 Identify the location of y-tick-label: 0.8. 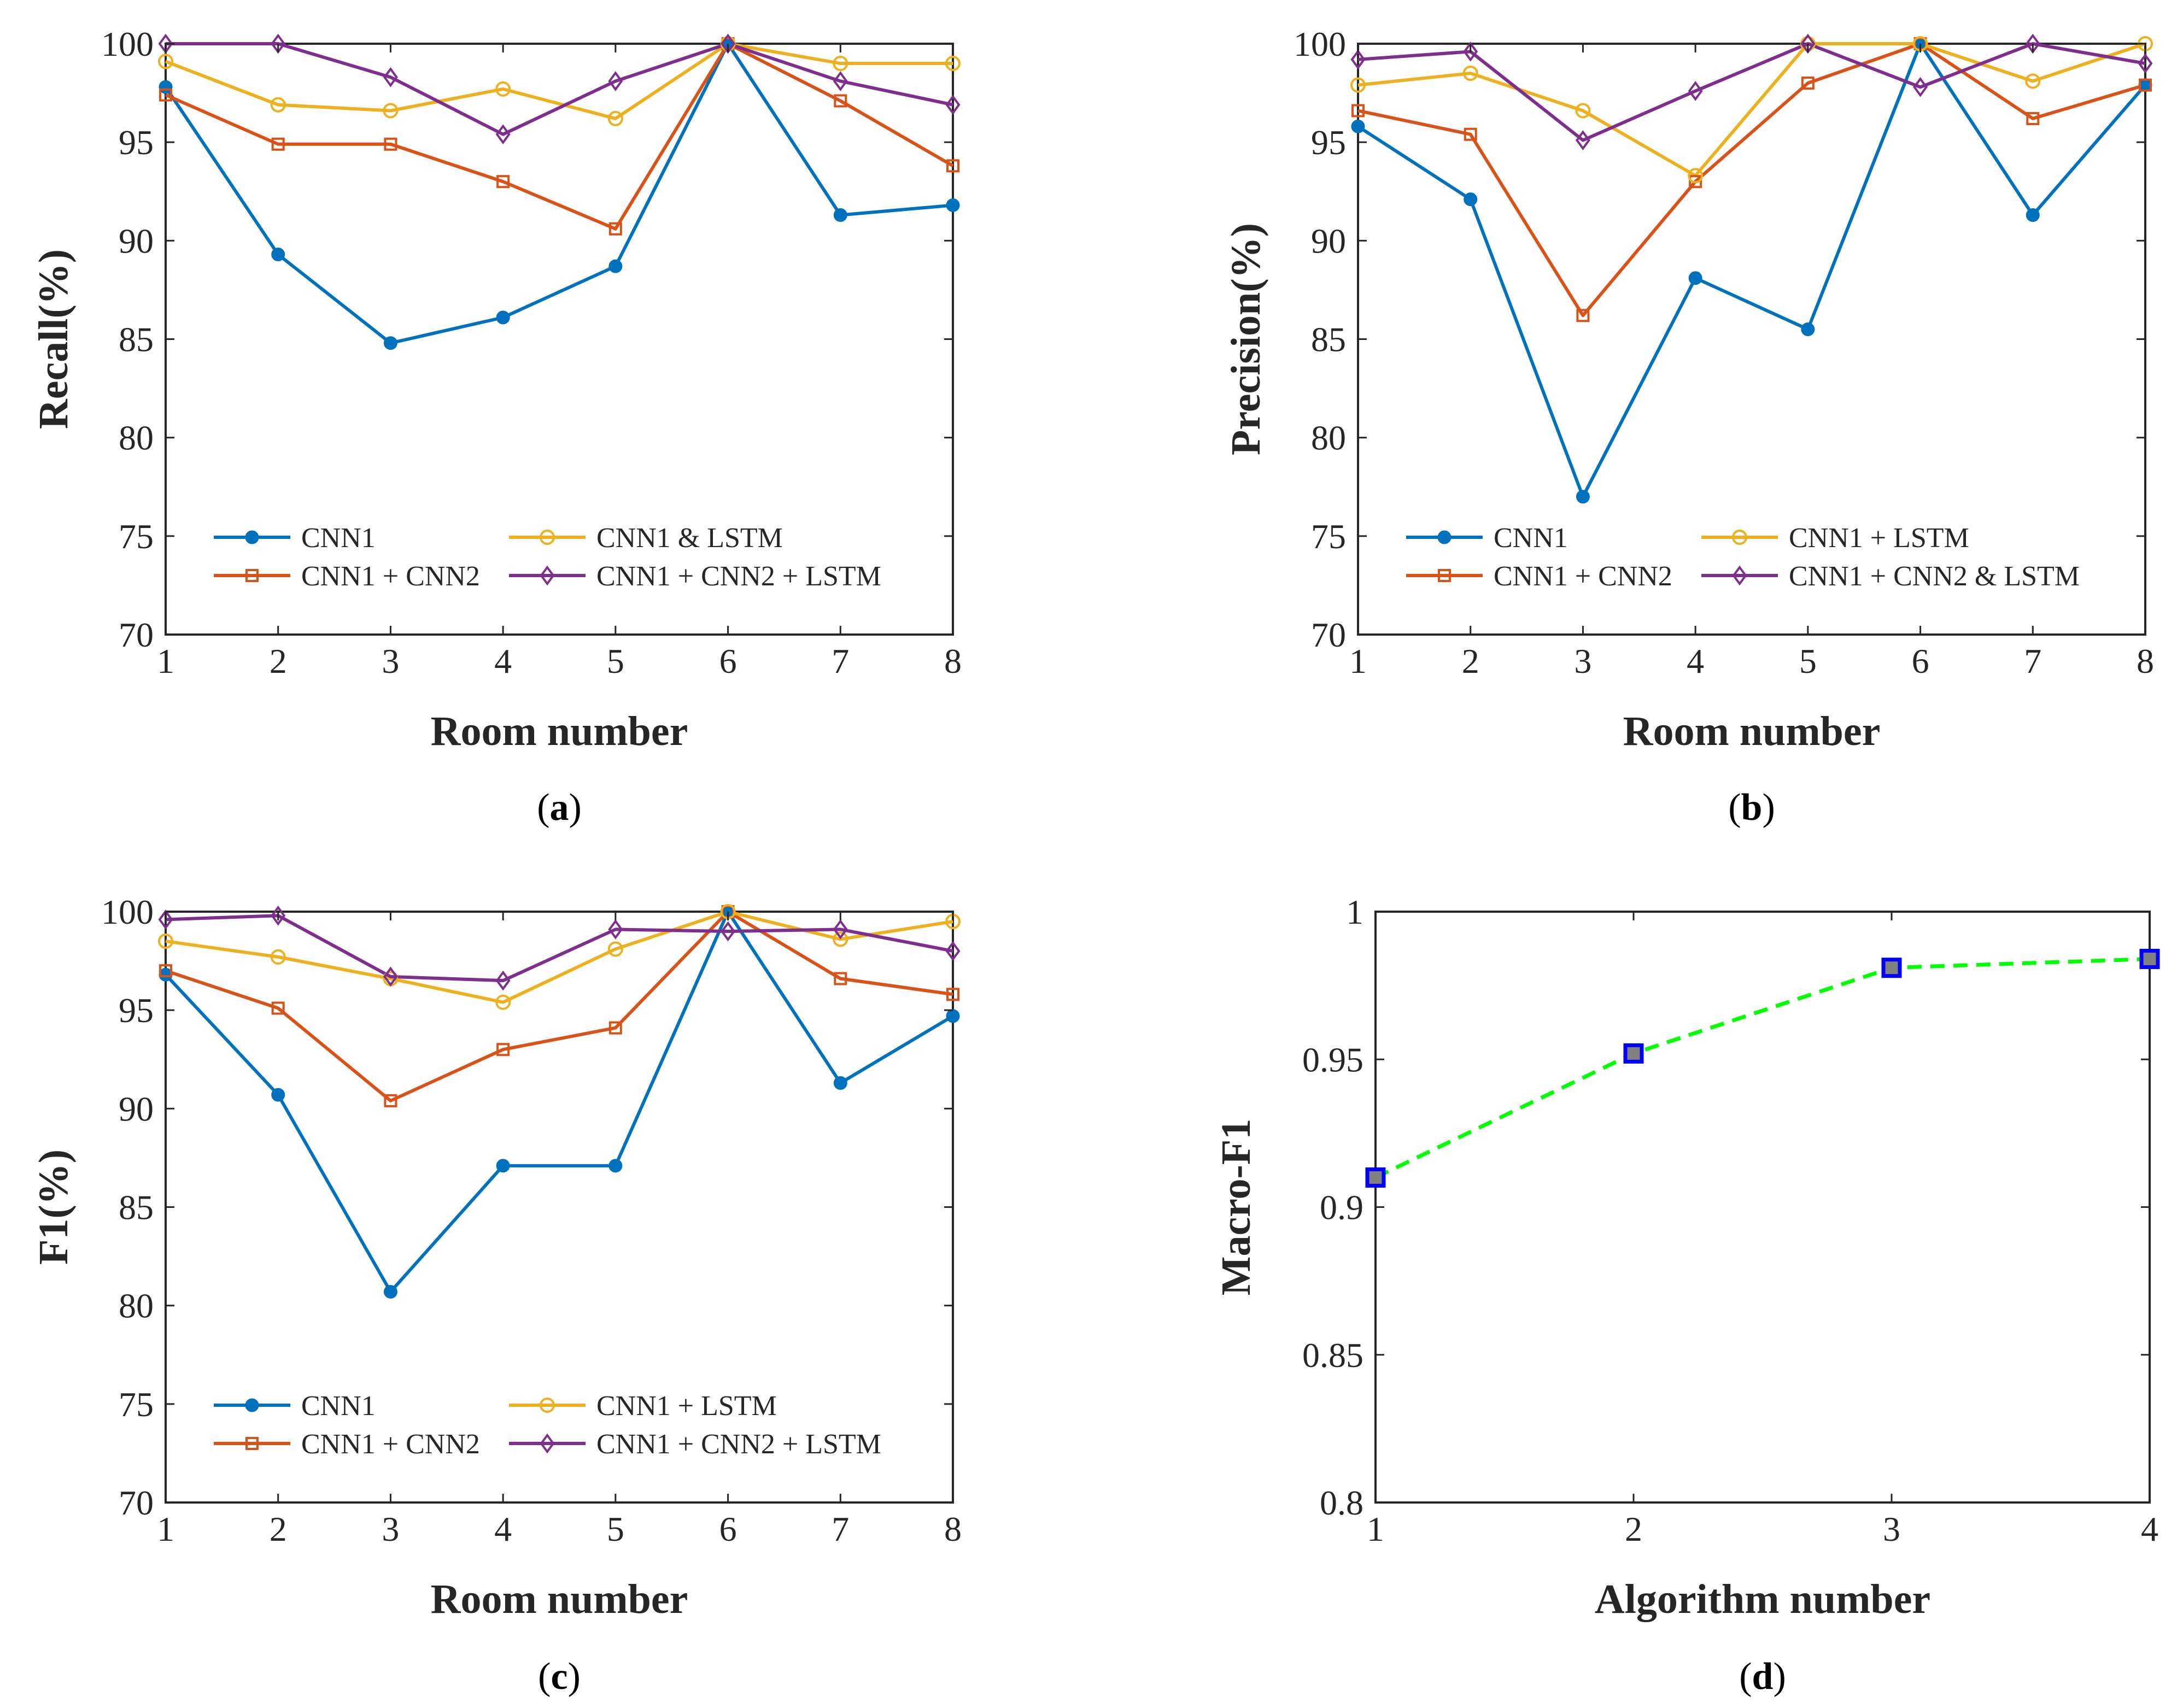
(1341, 1503).